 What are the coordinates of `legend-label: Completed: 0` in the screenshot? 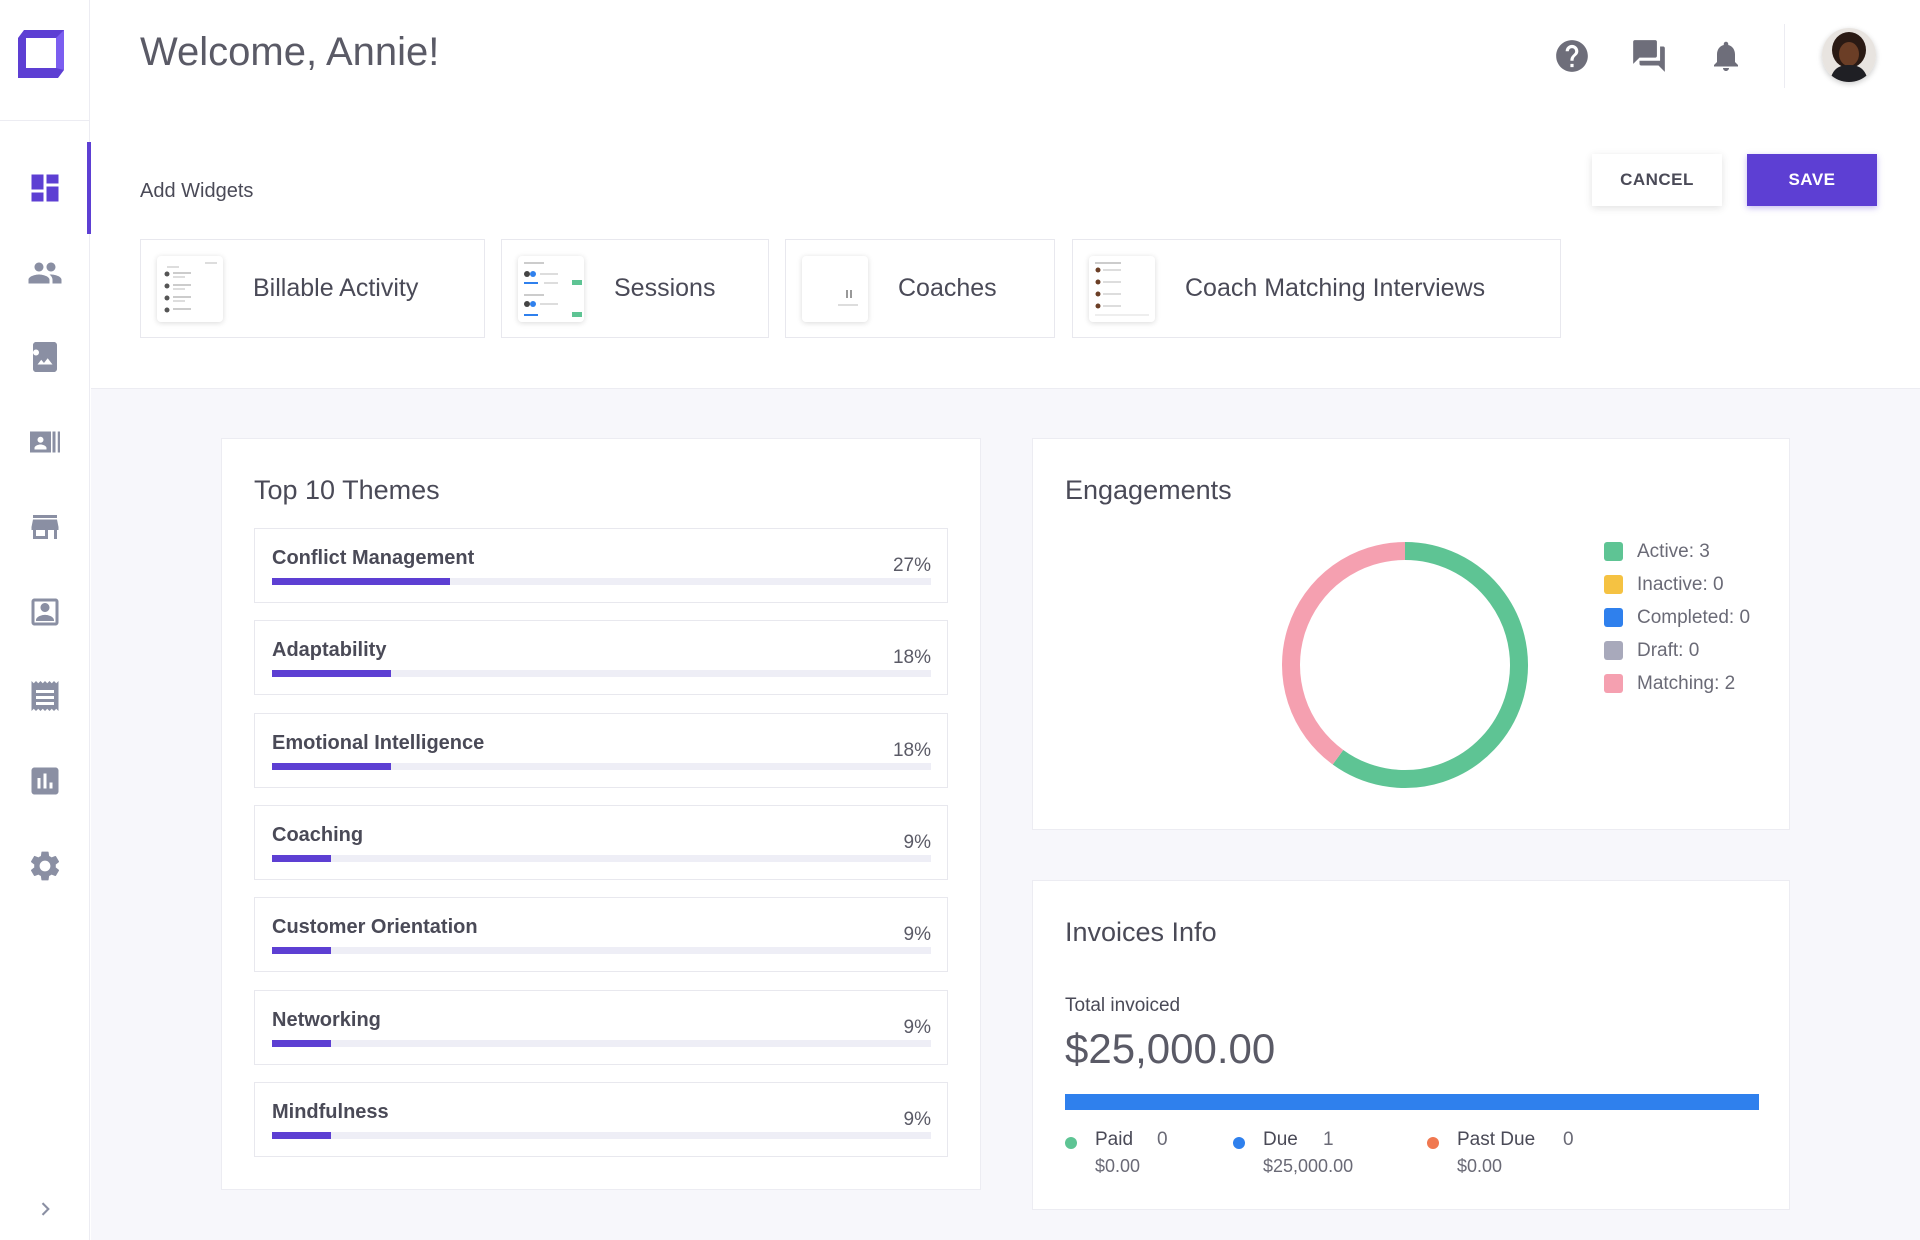 It's located at (1694, 617).